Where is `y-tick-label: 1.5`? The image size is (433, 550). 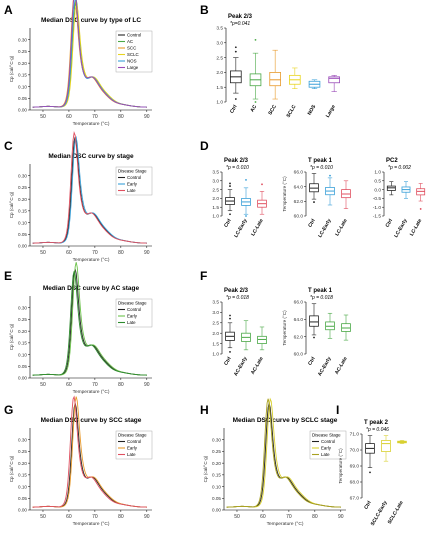
y-tick-label: 1.5 is located at coordinates (215, 344).